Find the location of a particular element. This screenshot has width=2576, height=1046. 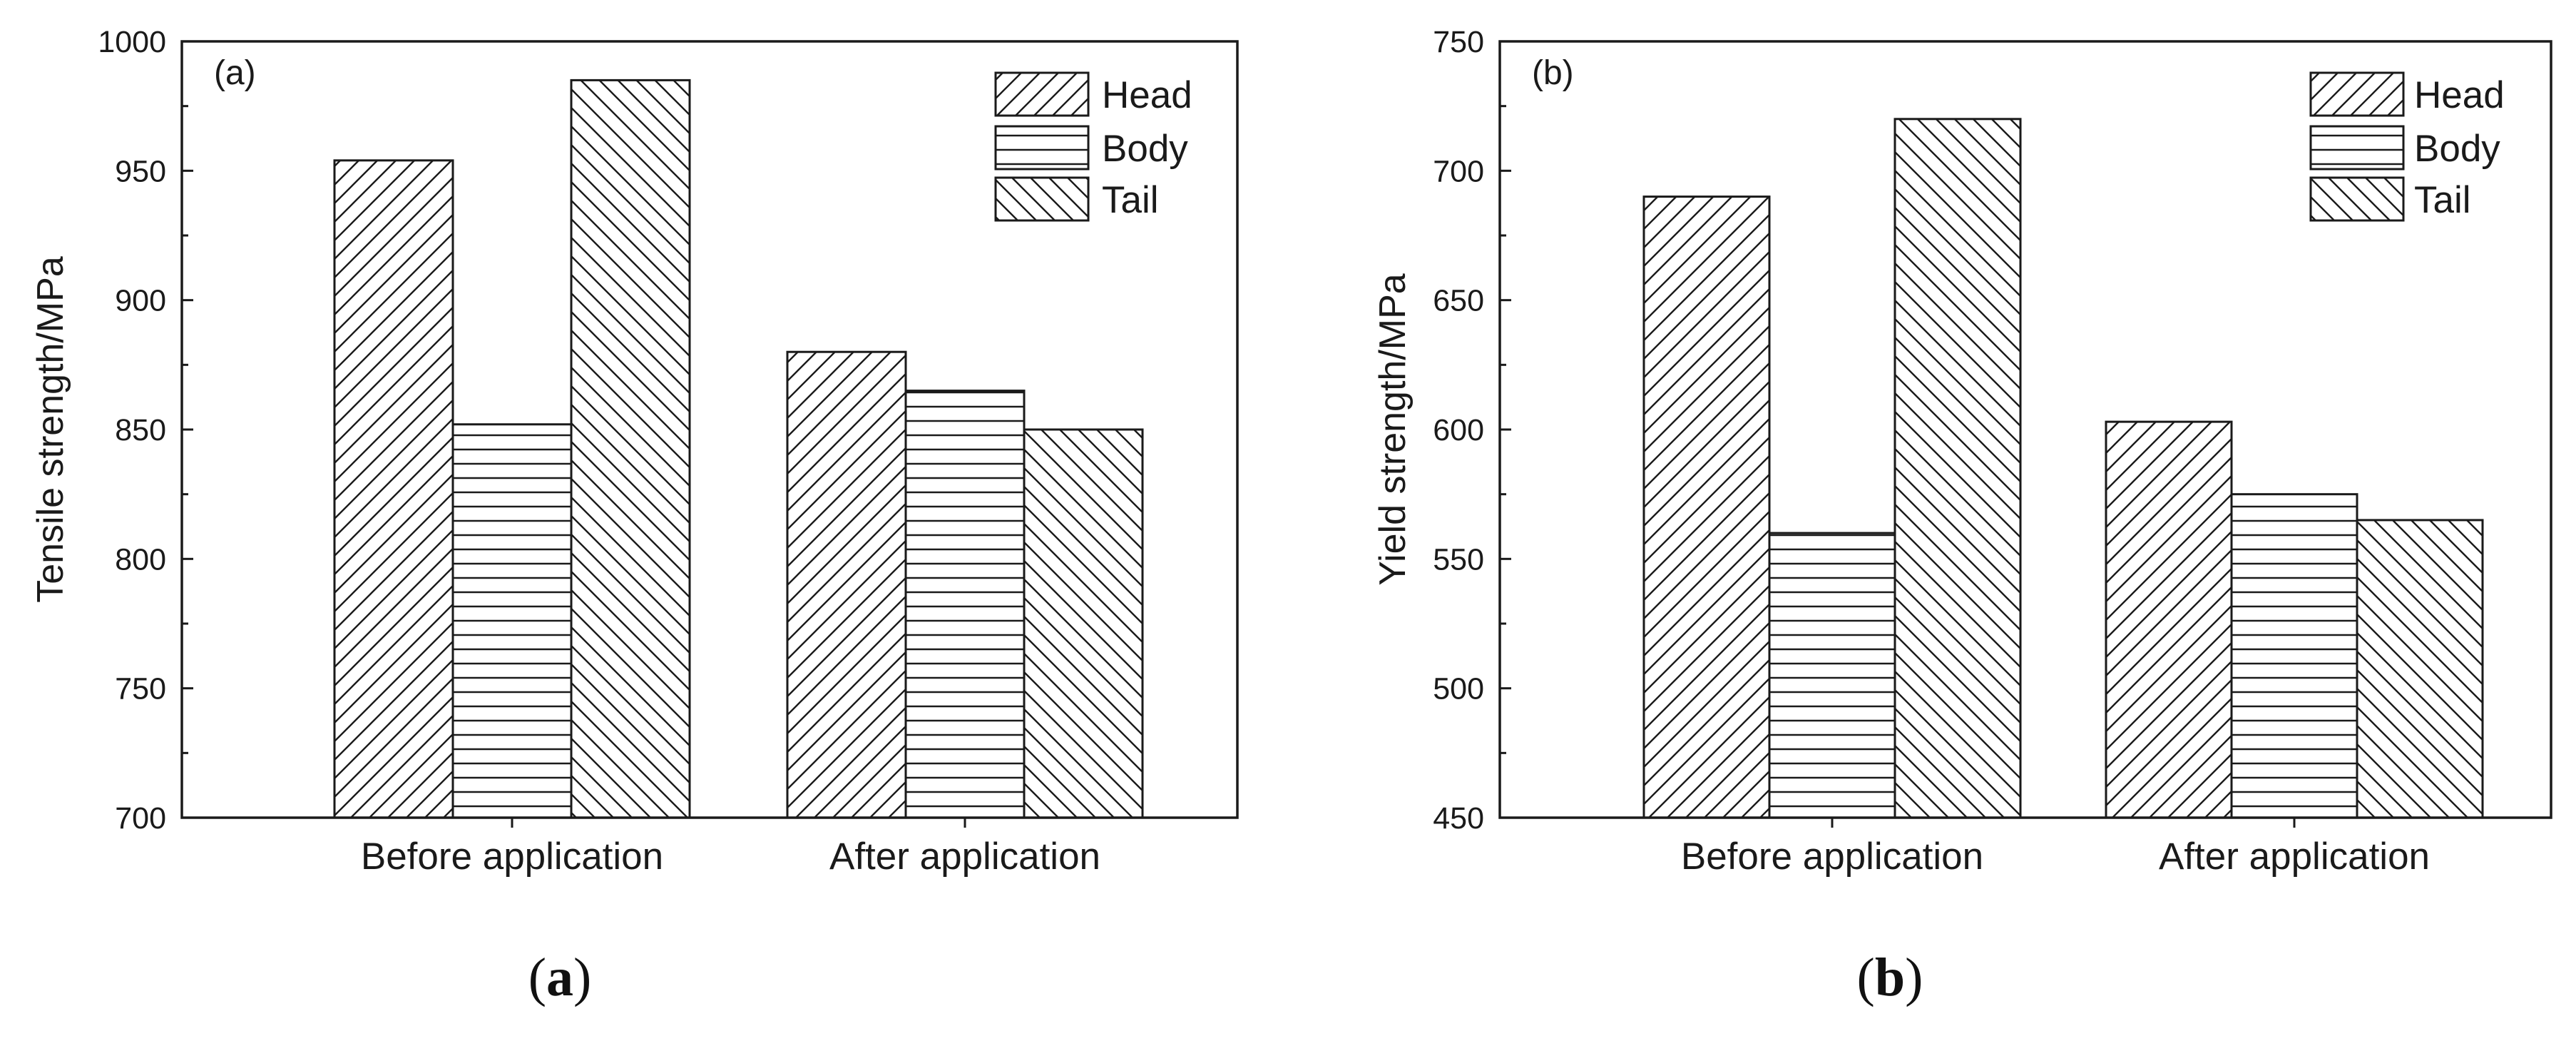

y-tick-label: 550 is located at coordinates (1458, 559).